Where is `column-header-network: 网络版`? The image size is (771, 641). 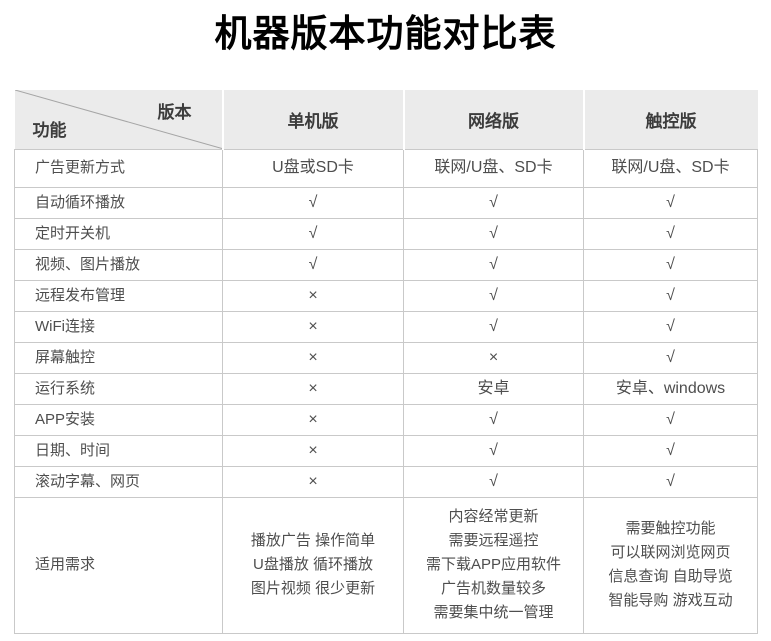
column-header-network: 网络版 is located at coordinates (493, 119).